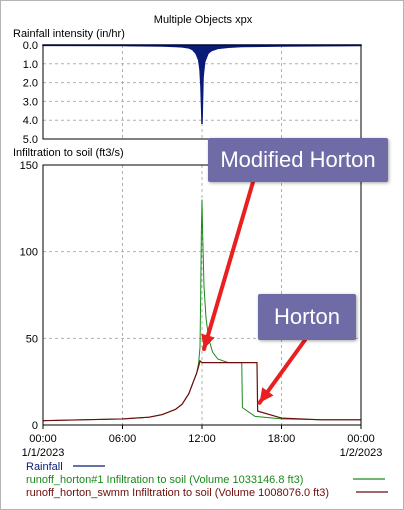 The height and width of the screenshot is (510, 404). I want to click on time-tick-label: 18:00, so click(282, 439).